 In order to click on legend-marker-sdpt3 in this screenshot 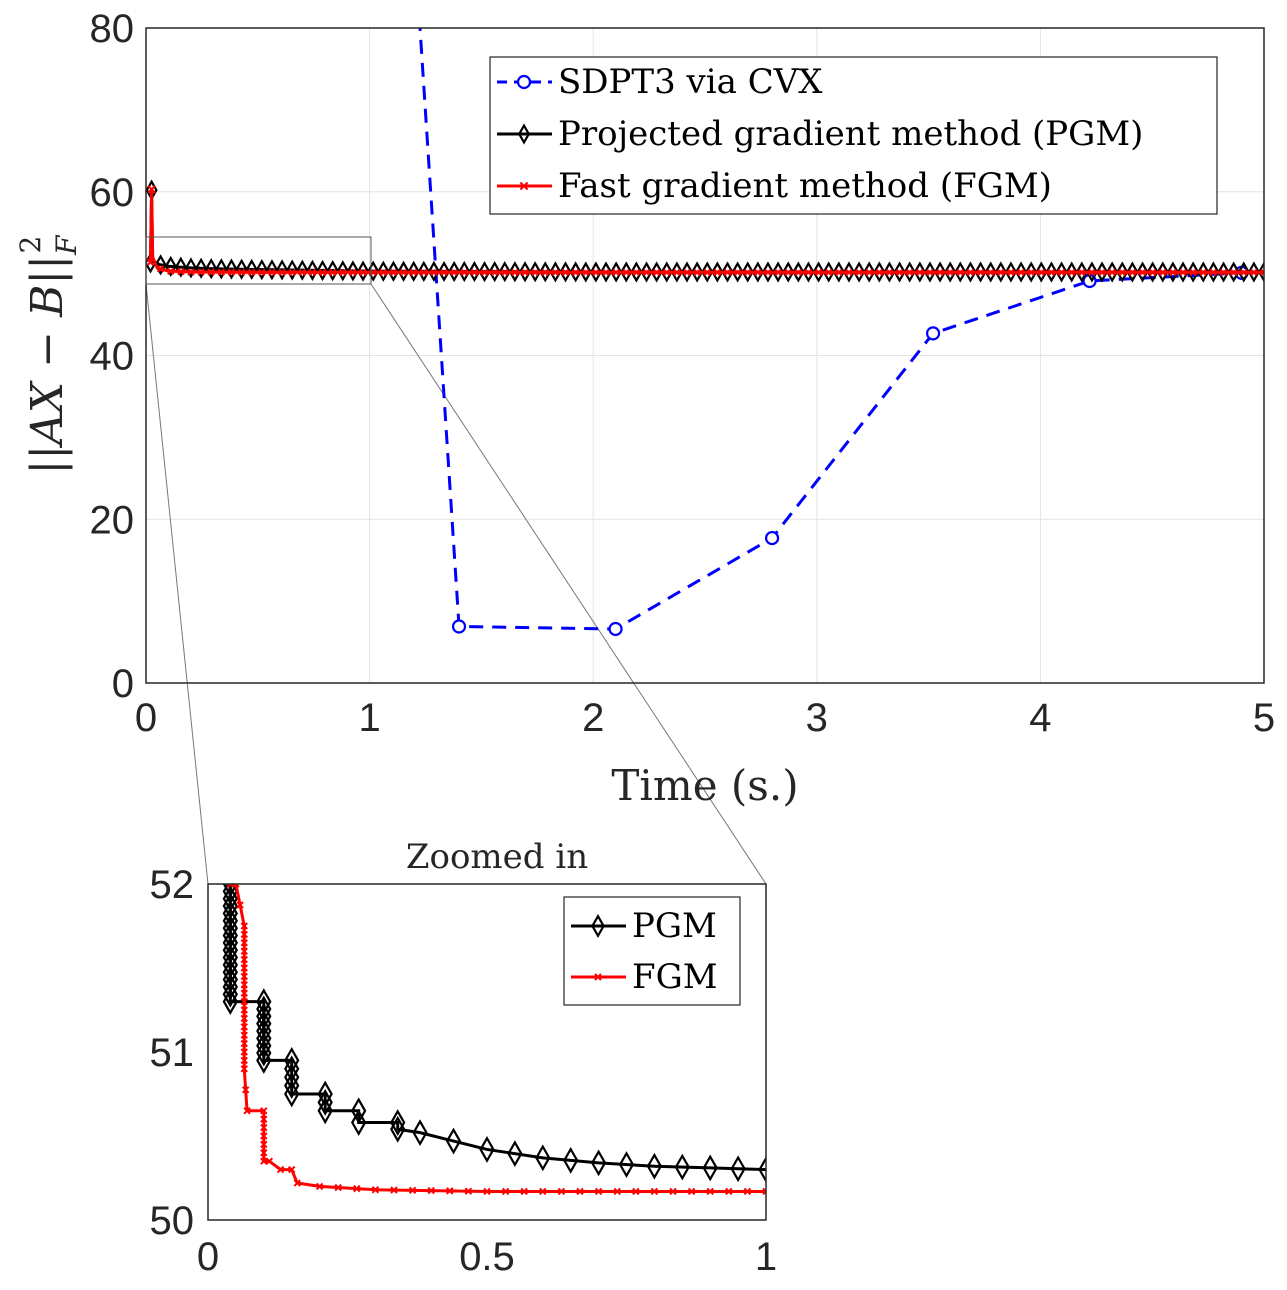, I will do `click(524, 82)`.